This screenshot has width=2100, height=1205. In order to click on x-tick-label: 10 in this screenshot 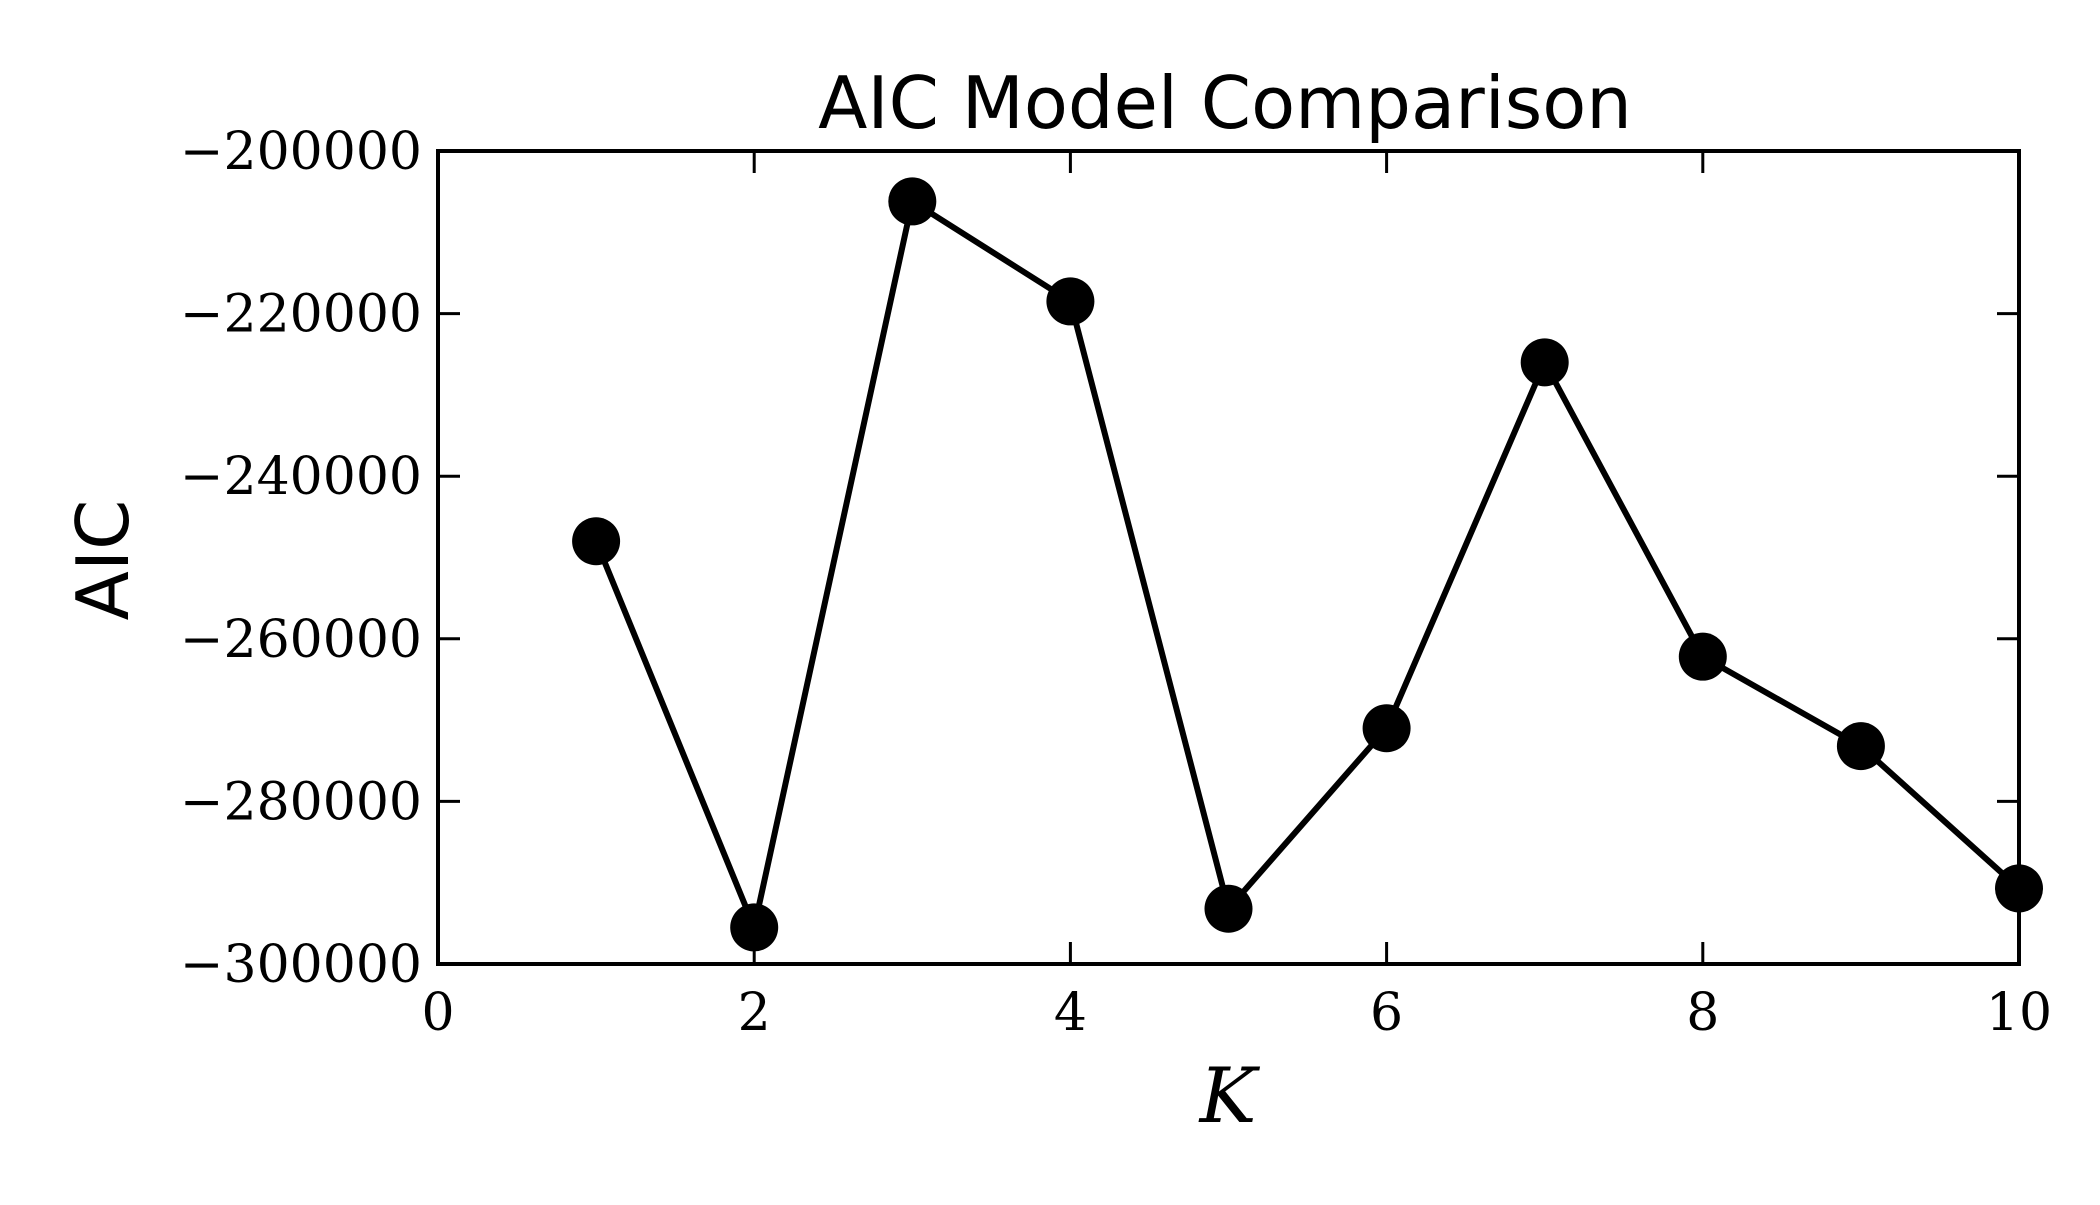, I will do `click(2019, 1013)`.